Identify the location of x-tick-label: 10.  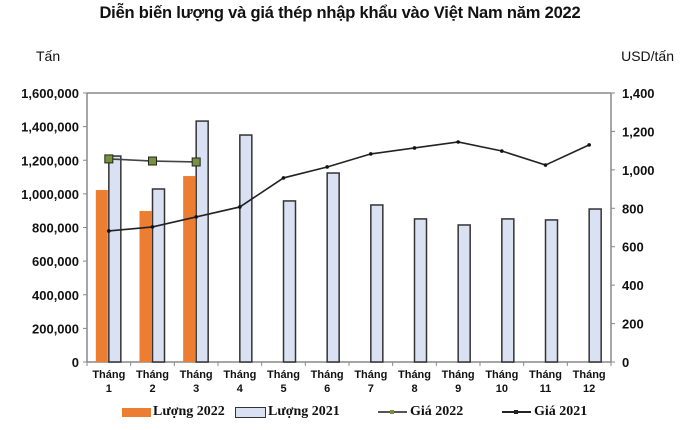
(502, 389).